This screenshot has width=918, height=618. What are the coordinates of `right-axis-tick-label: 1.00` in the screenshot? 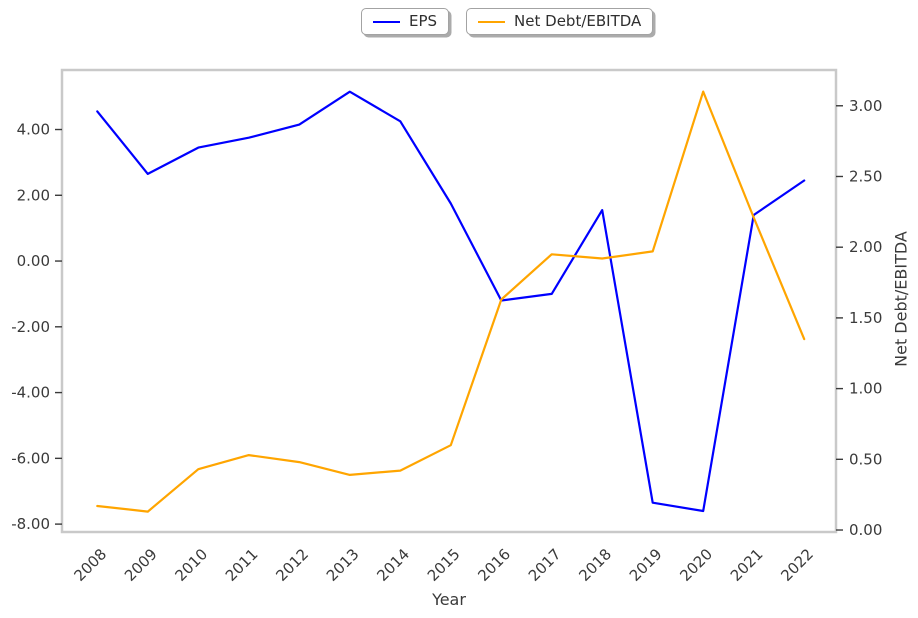 It's located at (865, 389).